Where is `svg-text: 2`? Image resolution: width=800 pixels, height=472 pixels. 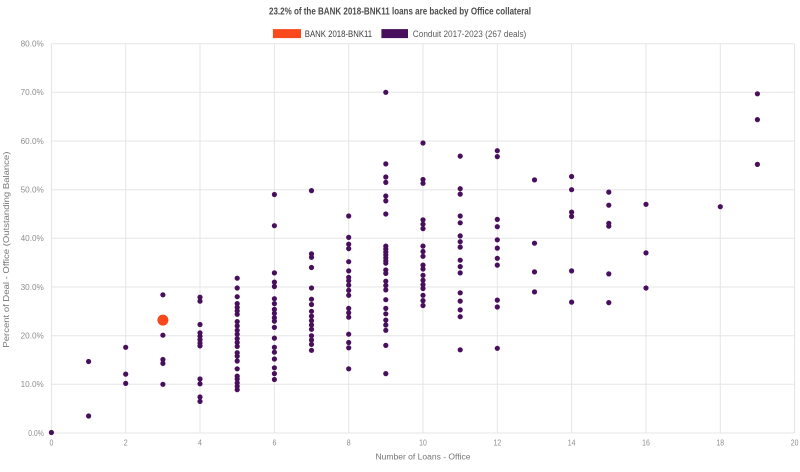 svg-text: 2 is located at coordinates (126, 443).